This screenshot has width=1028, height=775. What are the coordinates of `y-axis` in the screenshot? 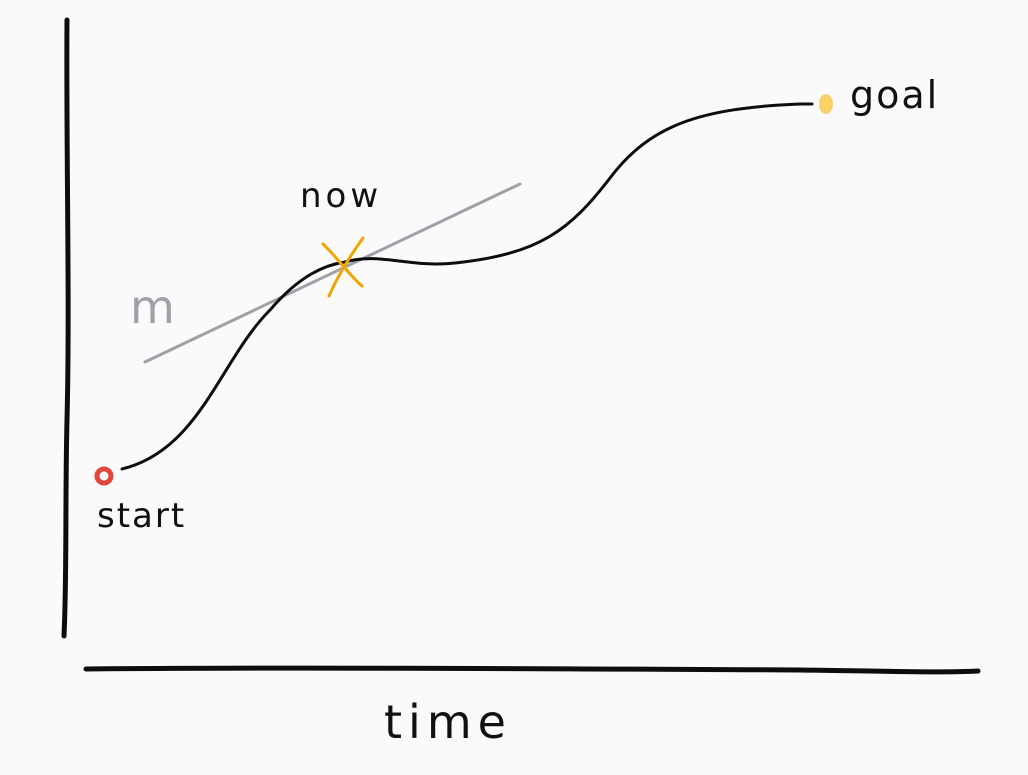 It's located at (66, 328).